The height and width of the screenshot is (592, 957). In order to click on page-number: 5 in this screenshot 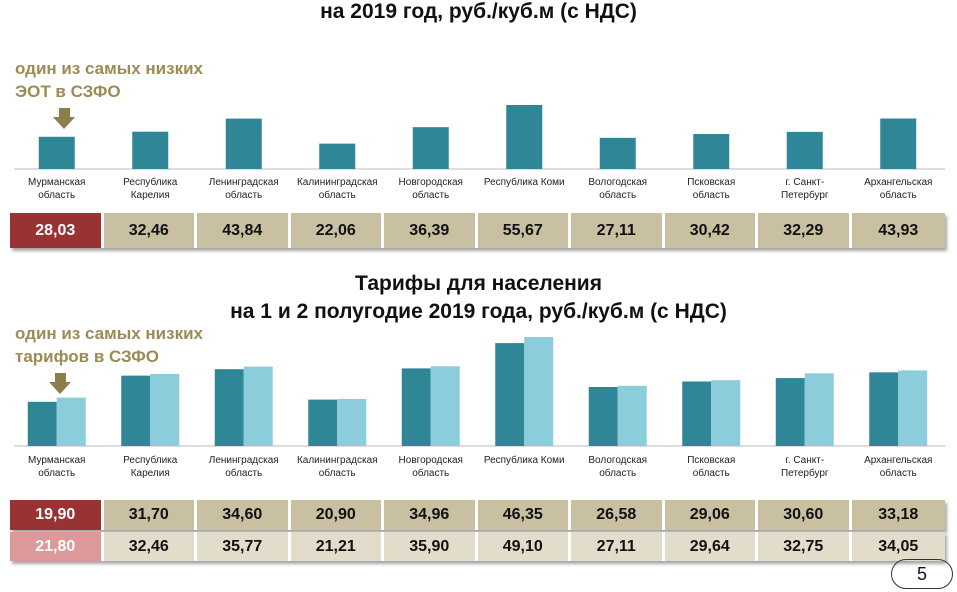, I will do `click(922, 574)`.